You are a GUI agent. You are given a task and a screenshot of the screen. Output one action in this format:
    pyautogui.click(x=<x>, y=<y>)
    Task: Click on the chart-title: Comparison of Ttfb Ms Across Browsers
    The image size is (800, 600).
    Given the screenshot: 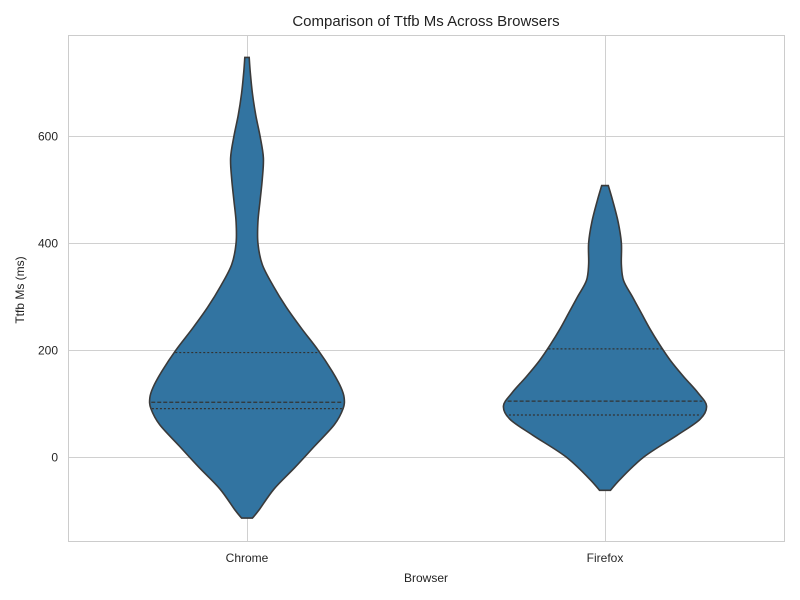 What is the action you would take?
    pyautogui.click(x=425, y=21)
    